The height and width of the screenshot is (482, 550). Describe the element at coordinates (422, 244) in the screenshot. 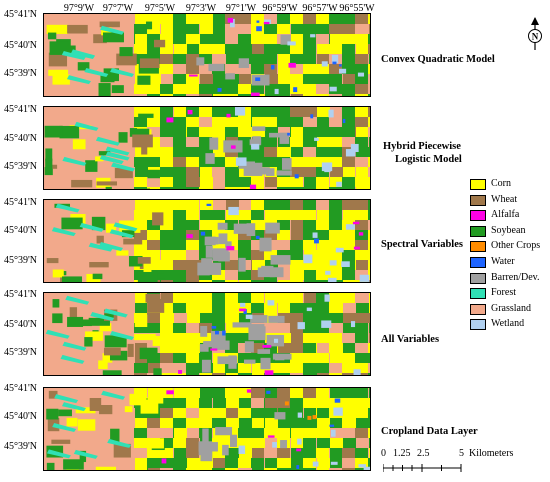

I see `panel-label-spectral-variables: Spectral Variables` at that location.